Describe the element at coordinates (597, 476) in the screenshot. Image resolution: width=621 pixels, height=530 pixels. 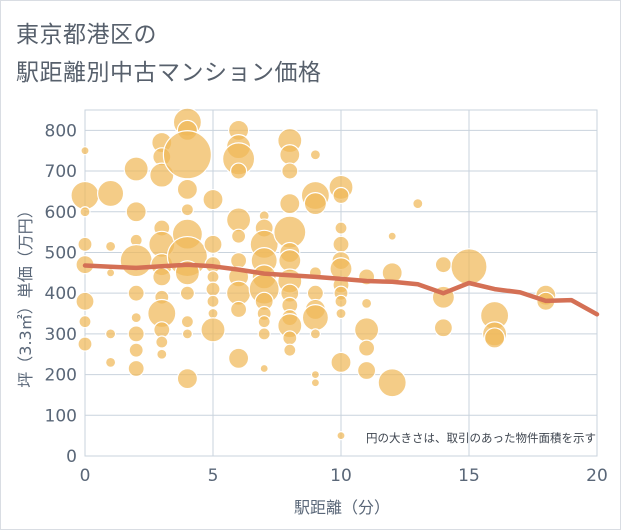
I see `x-tick-label: 20` at that location.